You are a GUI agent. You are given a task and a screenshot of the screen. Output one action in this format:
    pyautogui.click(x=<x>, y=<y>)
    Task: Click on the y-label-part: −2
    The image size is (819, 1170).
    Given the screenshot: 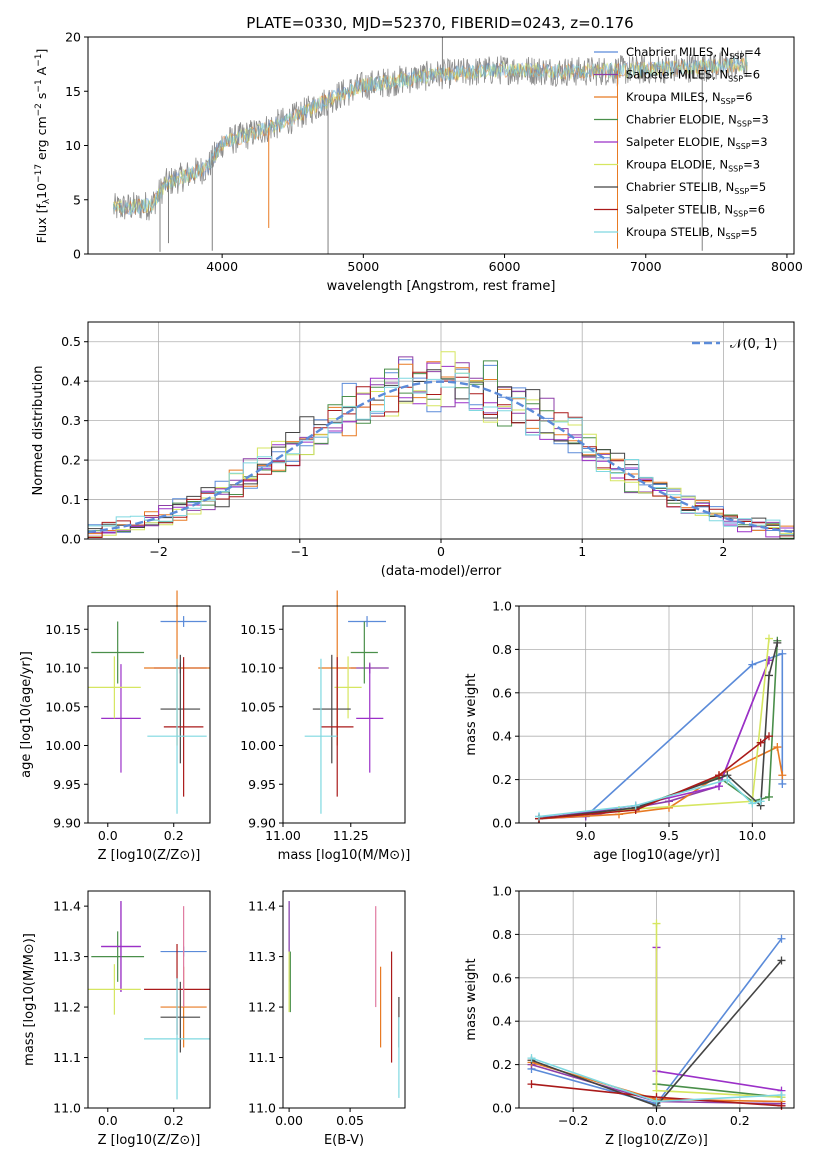 What is the action you would take?
    pyautogui.click(x=39, y=109)
    